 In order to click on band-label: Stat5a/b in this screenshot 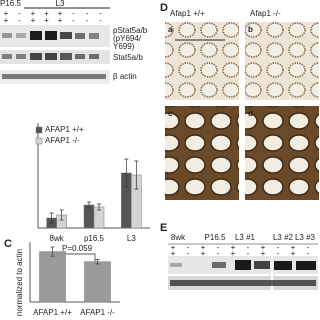, I will do `click(128, 57)`.